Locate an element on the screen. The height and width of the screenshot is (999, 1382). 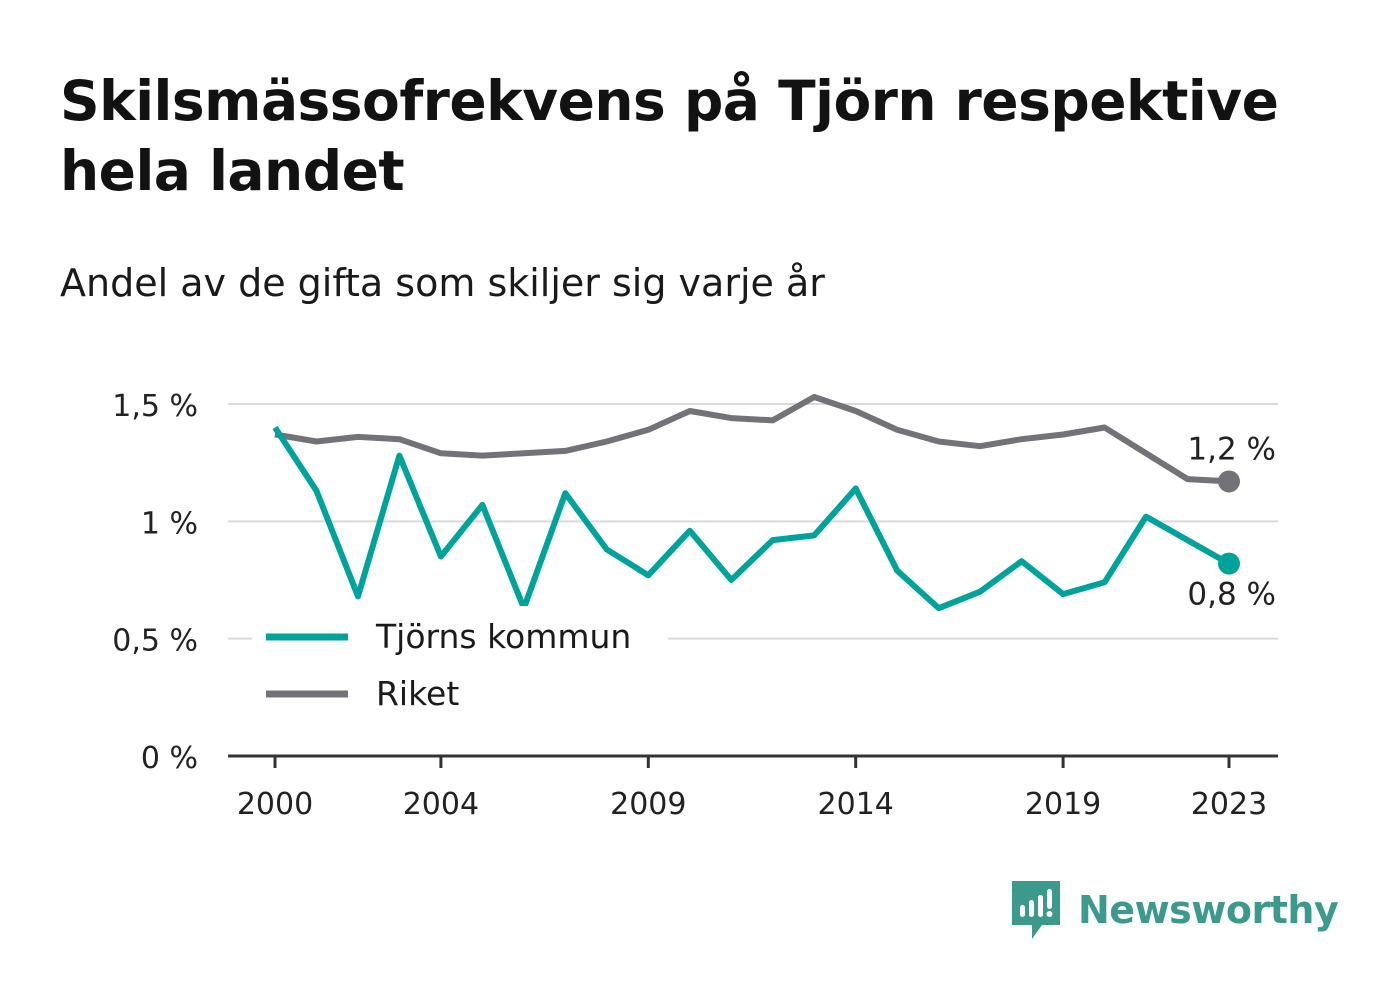
legend-background is located at coordinates (460, 666).